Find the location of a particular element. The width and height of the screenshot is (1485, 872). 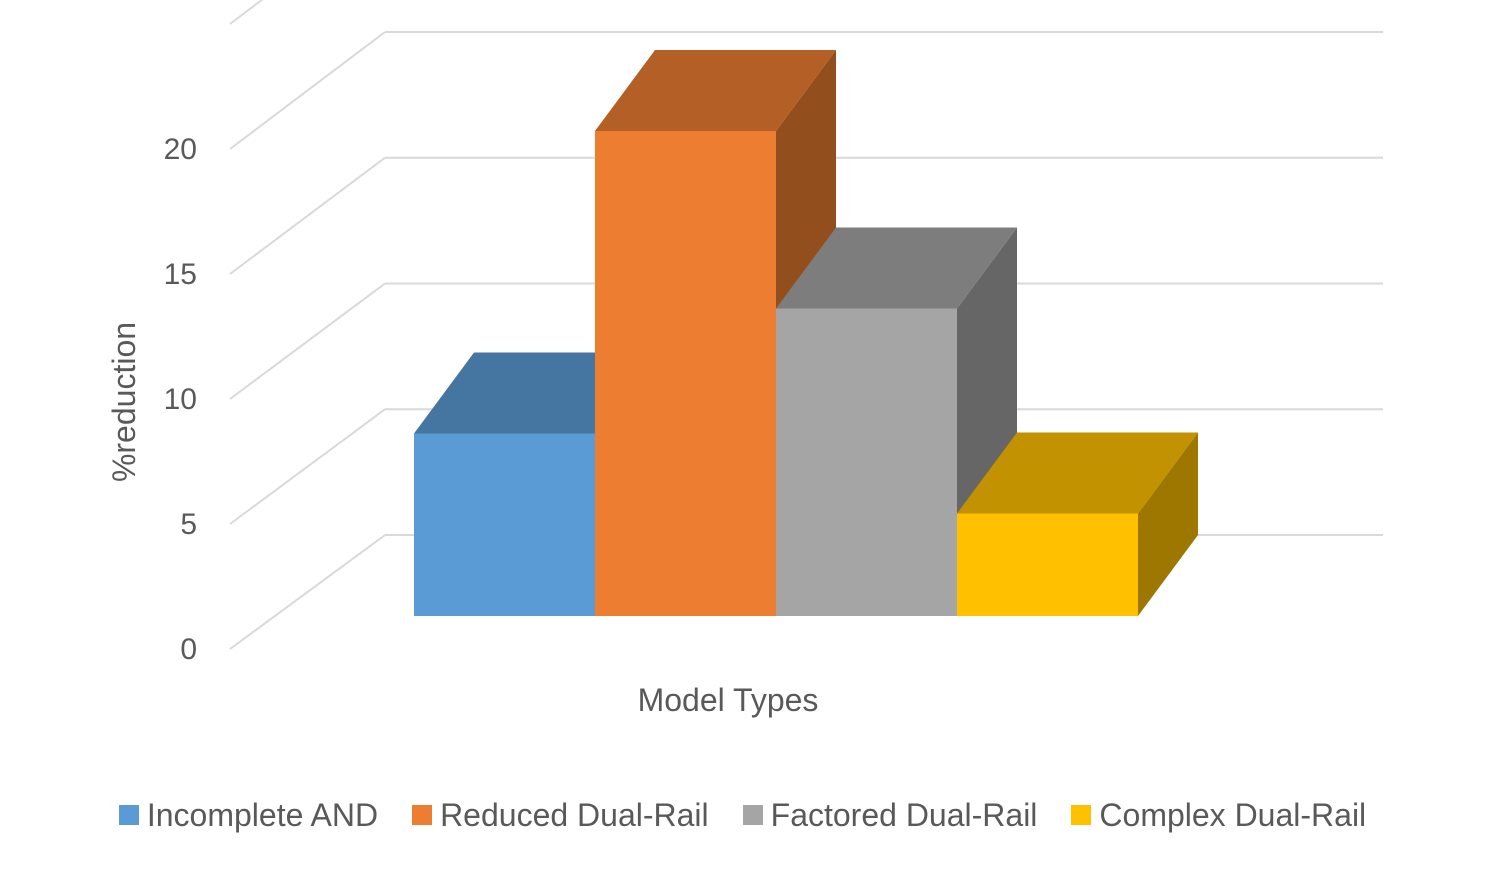

legend-label: Reduced Dual-Rail is located at coordinates (574, 814).